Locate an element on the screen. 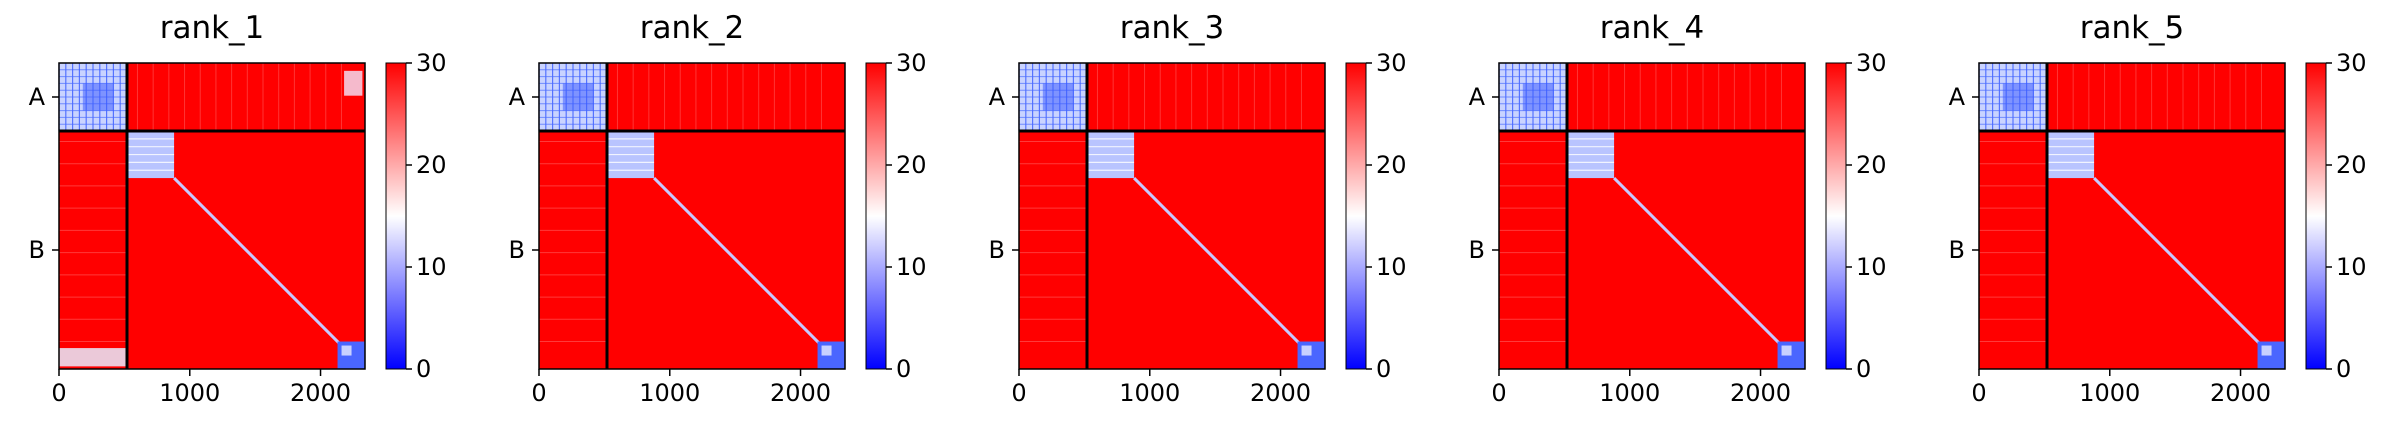 The width and height of the screenshot is (2400, 438). panel-title: rank_2 is located at coordinates (692, 28).